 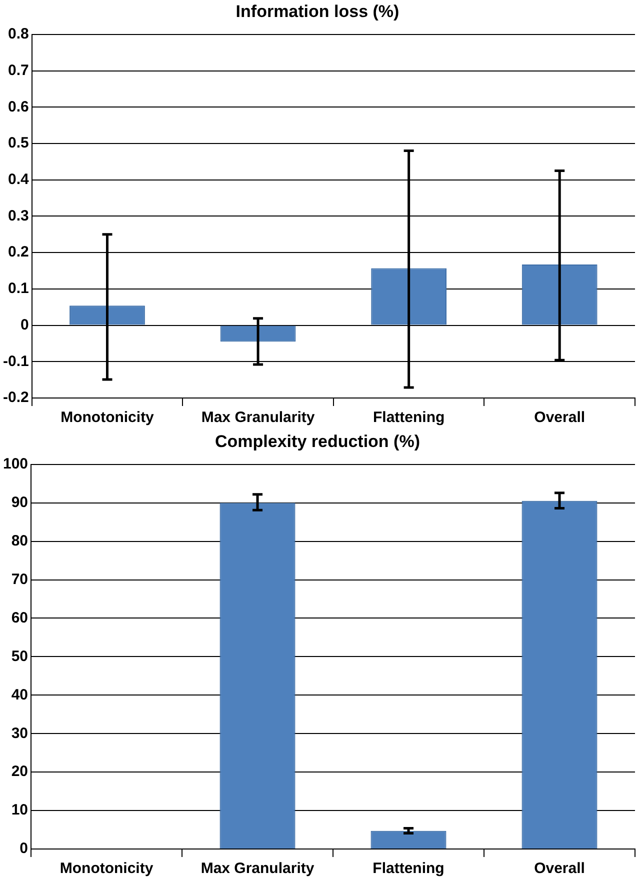 What do you see at coordinates (317, 441) in the screenshot?
I see `chart-title: Complexity reduction (%)` at bounding box center [317, 441].